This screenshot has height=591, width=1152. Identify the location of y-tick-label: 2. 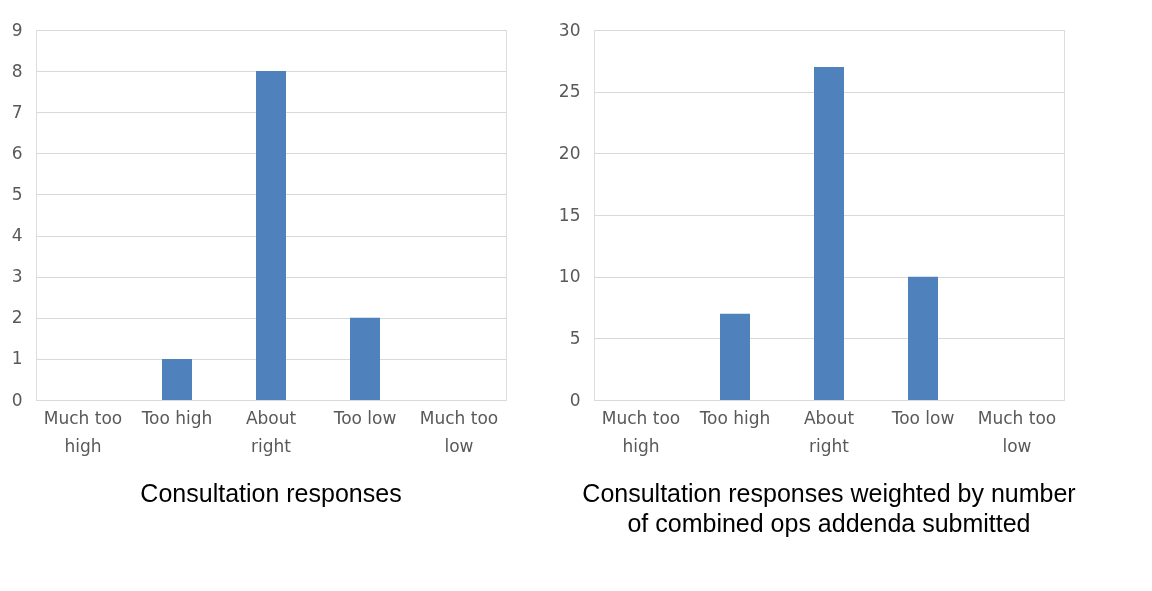
(17, 317).